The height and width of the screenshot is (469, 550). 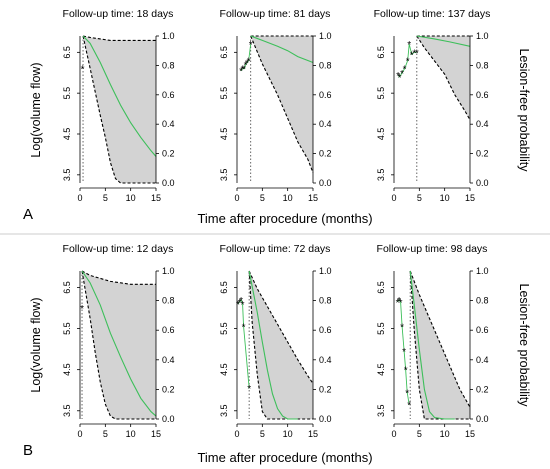 I want to click on panel-title: Follow-up time: 18 days, so click(x=118, y=14).